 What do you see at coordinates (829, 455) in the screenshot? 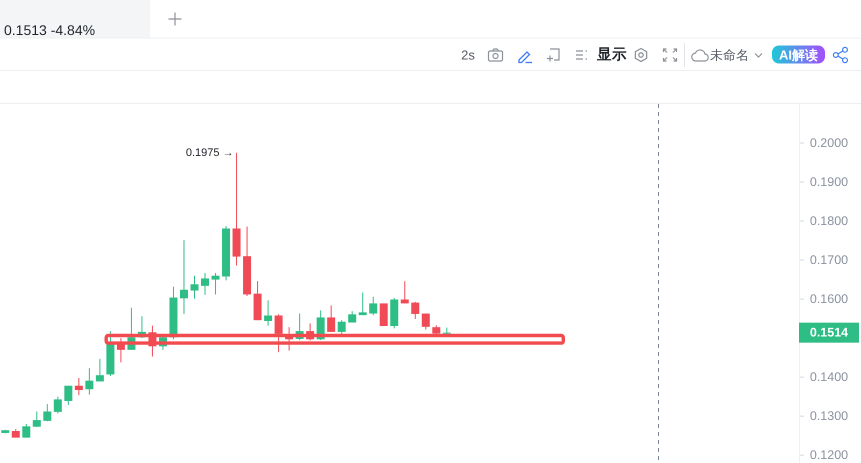
I see `y-tick-label: 0.1200` at bounding box center [829, 455].